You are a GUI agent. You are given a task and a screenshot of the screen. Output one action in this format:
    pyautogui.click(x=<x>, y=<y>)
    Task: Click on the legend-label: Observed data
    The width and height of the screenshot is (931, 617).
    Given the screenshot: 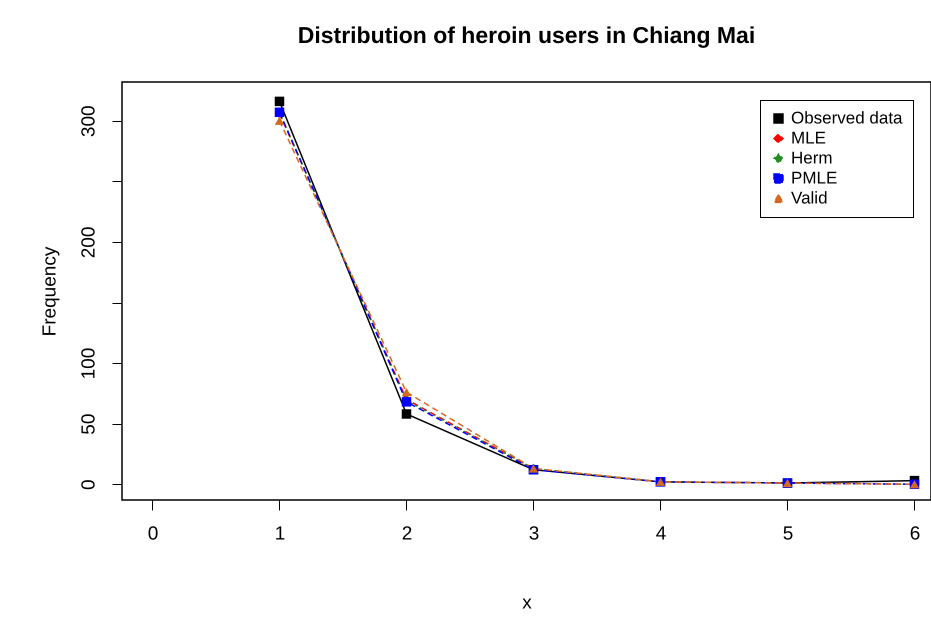 What is the action you would take?
    pyautogui.click(x=847, y=118)
    